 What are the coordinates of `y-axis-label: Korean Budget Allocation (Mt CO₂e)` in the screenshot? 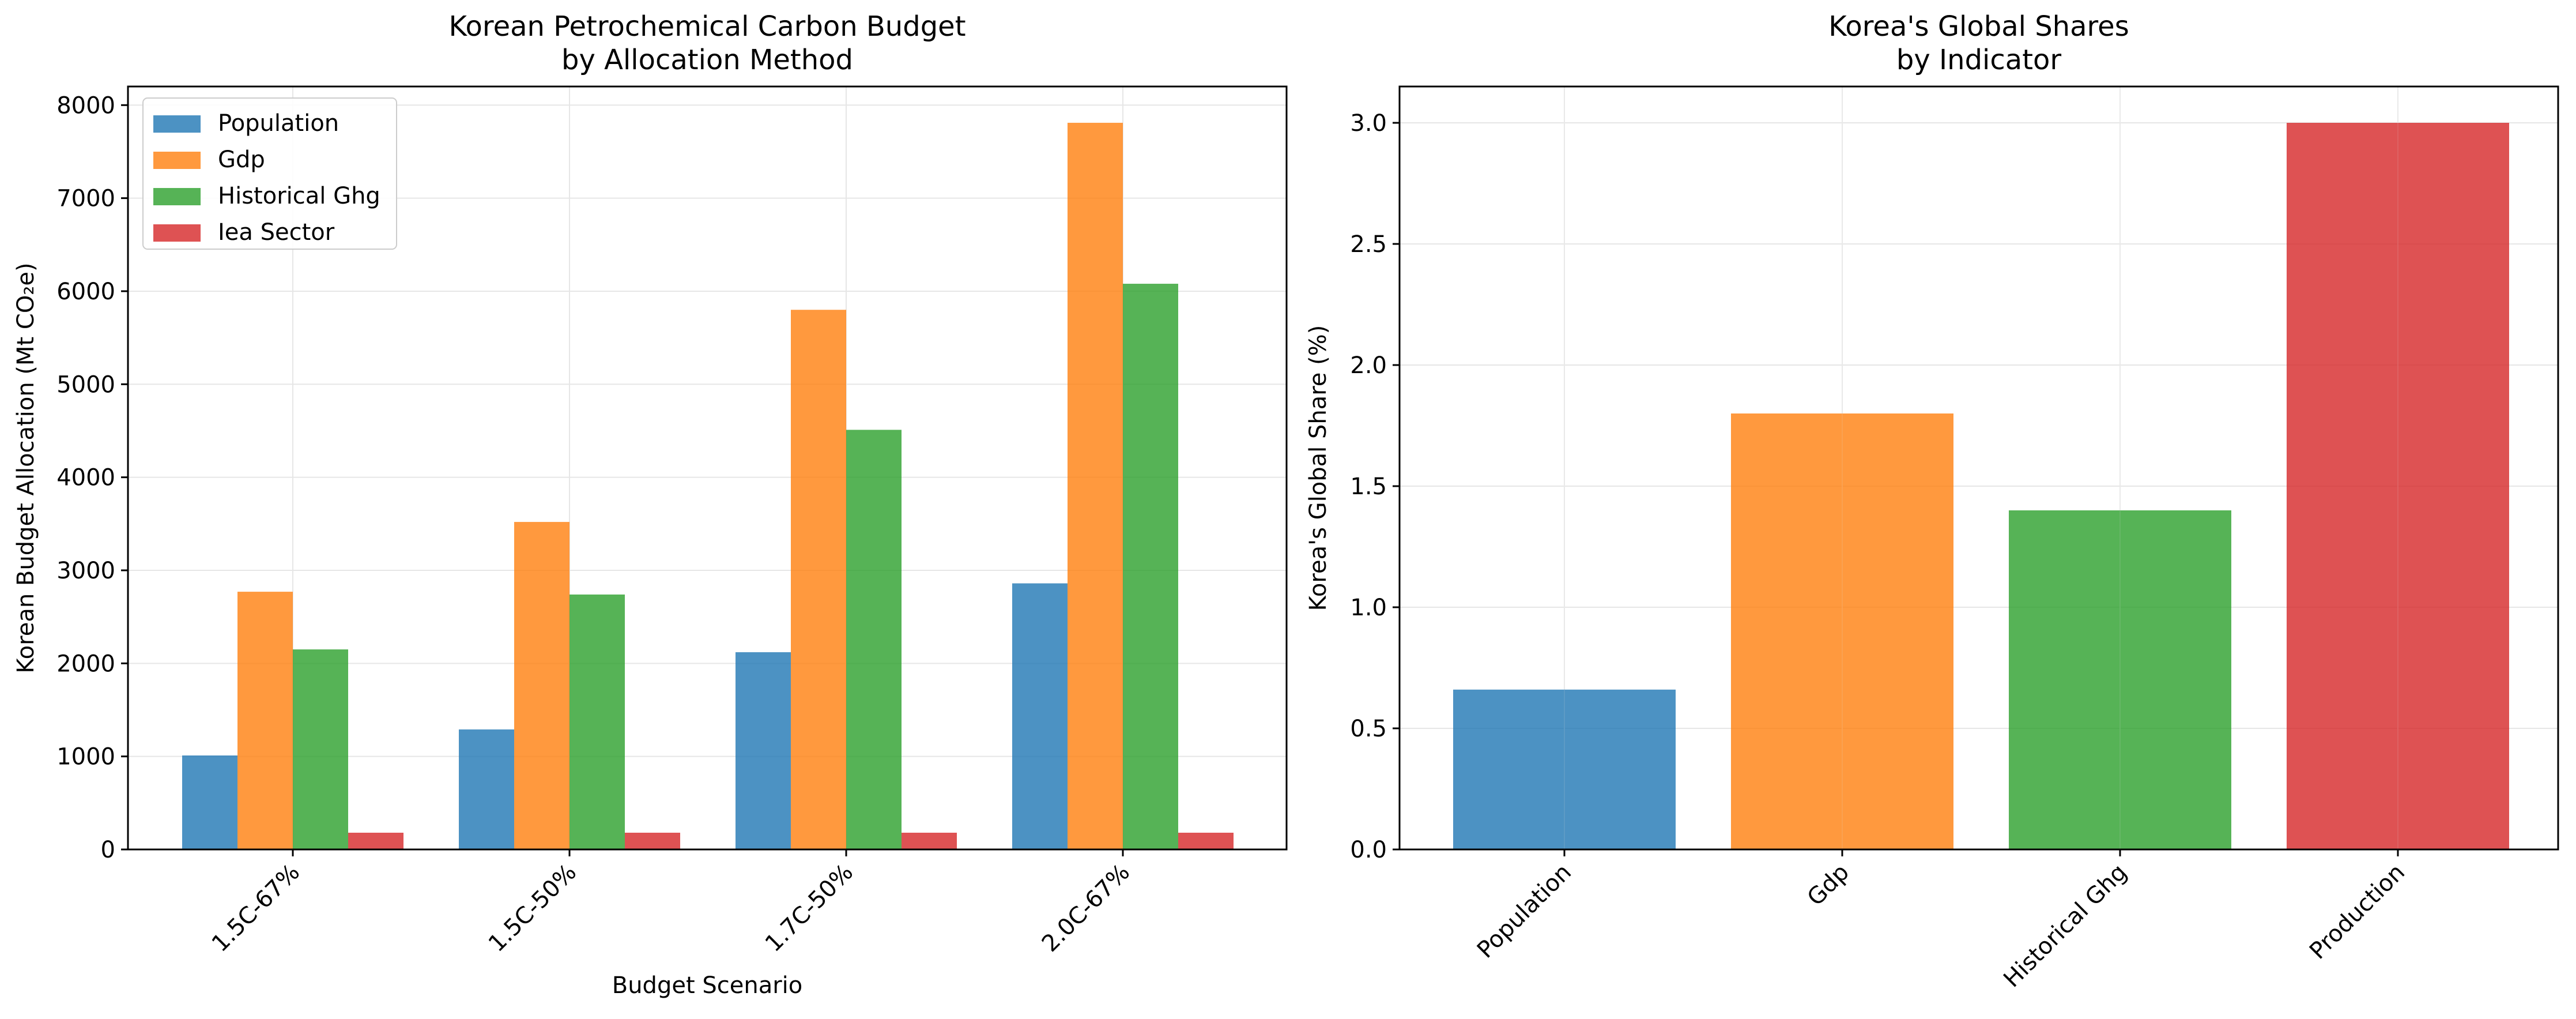 It's located at (26, 467).